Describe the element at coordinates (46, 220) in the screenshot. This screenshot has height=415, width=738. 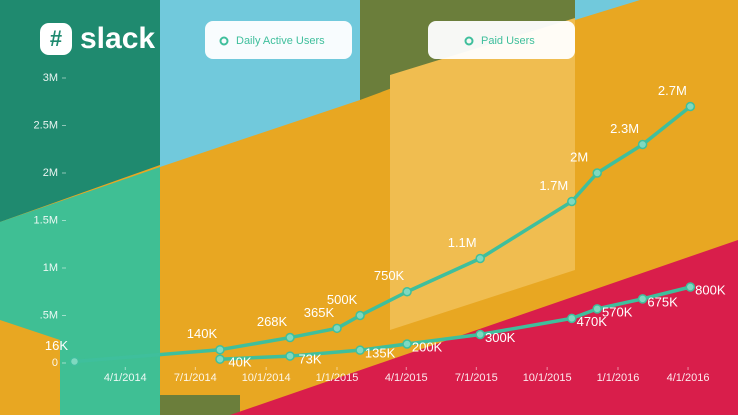
I see `y-tick-label: 1.5M` at that location.